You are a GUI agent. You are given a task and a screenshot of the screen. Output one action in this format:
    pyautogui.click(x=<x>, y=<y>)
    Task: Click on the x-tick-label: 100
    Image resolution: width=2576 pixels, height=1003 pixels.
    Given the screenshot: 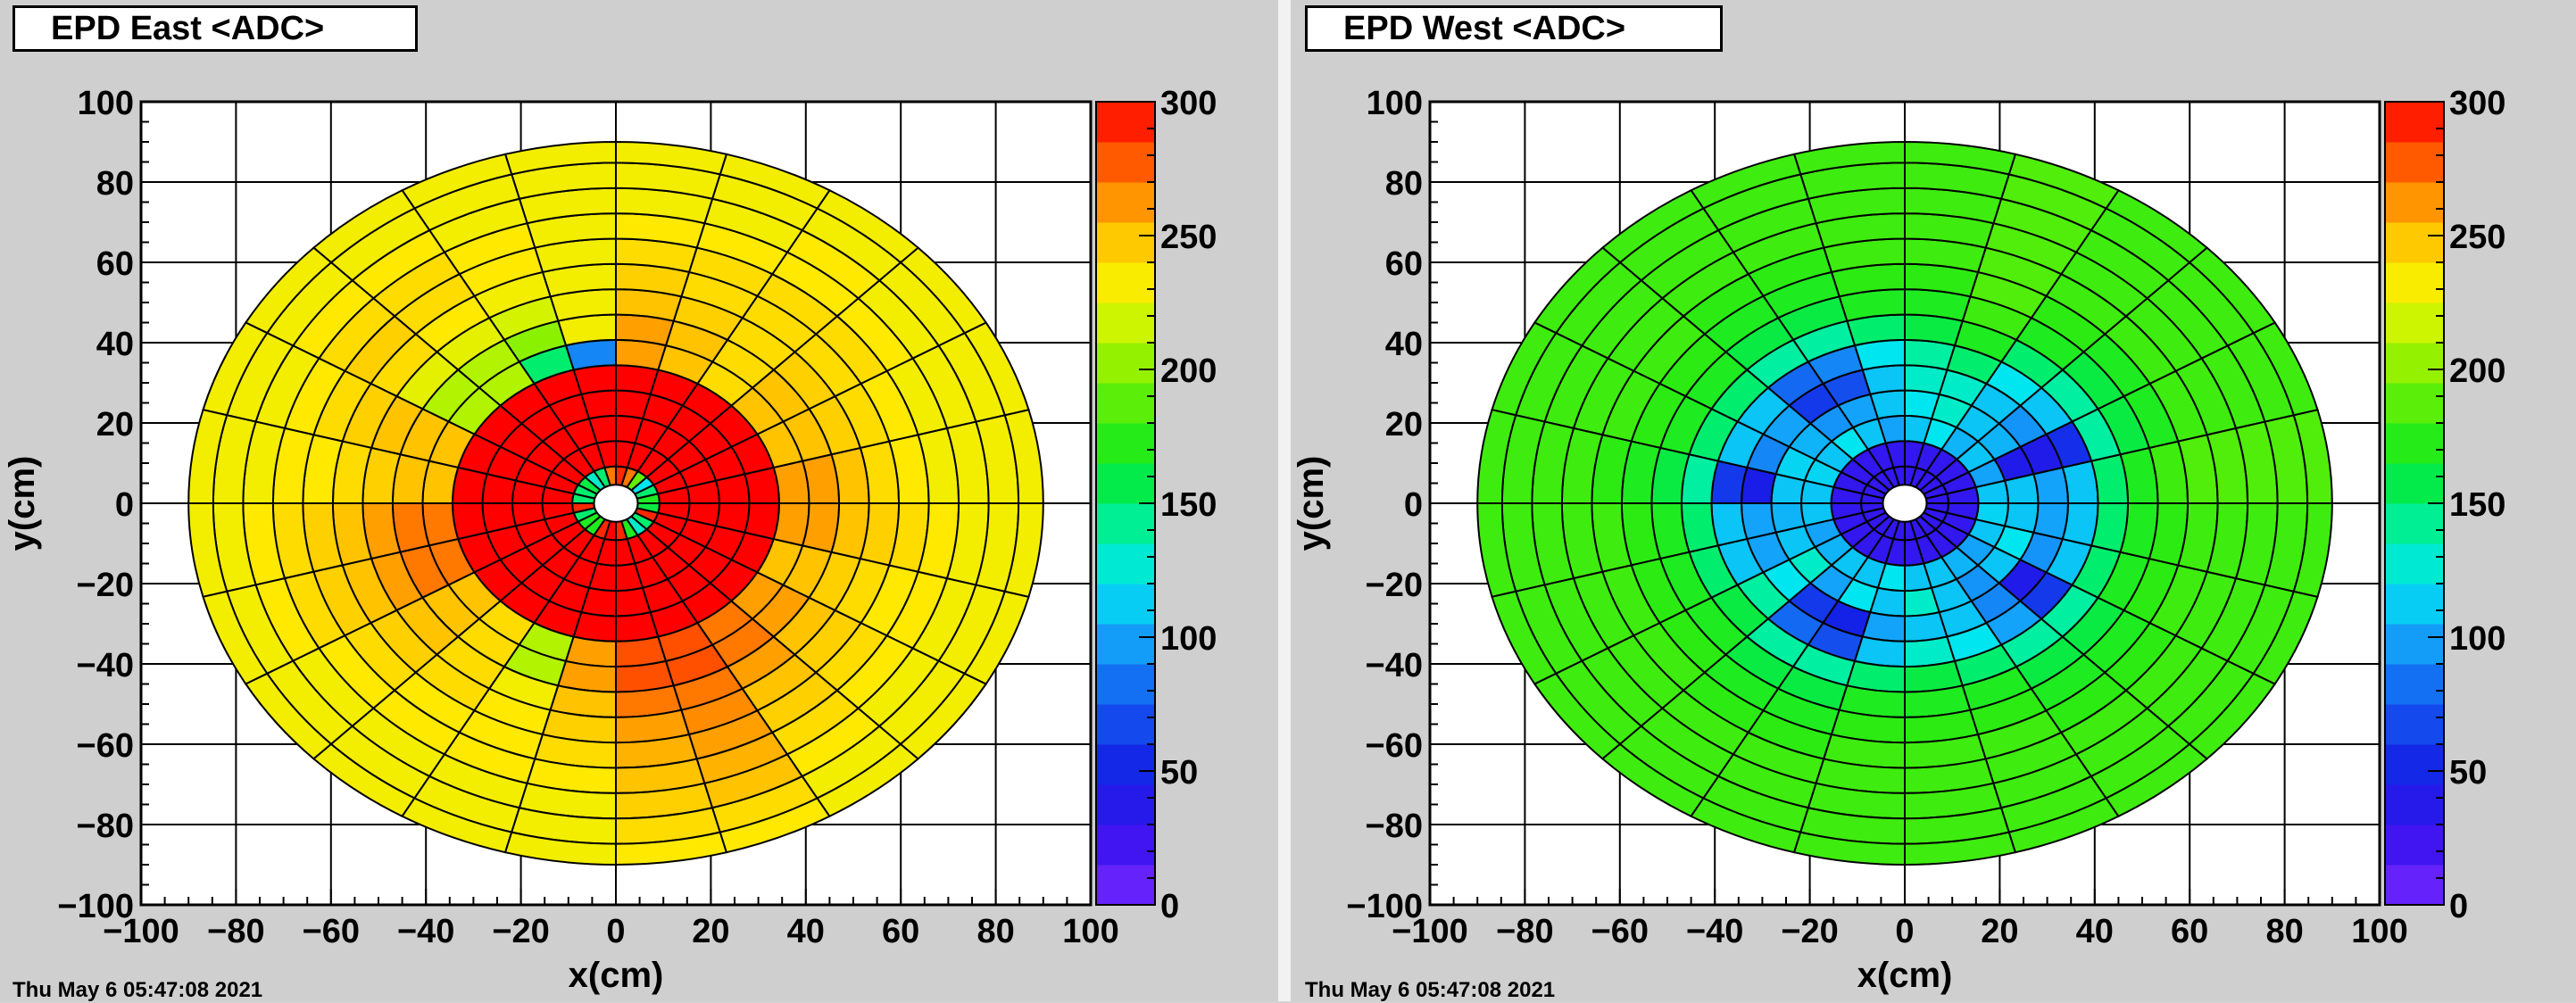 What is the action you would take?
    pyautogui.click(x=1090, y=931)
    